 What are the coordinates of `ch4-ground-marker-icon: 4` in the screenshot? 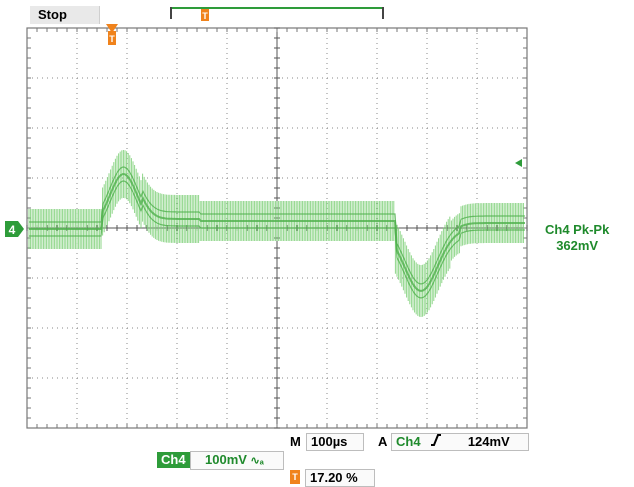 It's located at (14, 229).